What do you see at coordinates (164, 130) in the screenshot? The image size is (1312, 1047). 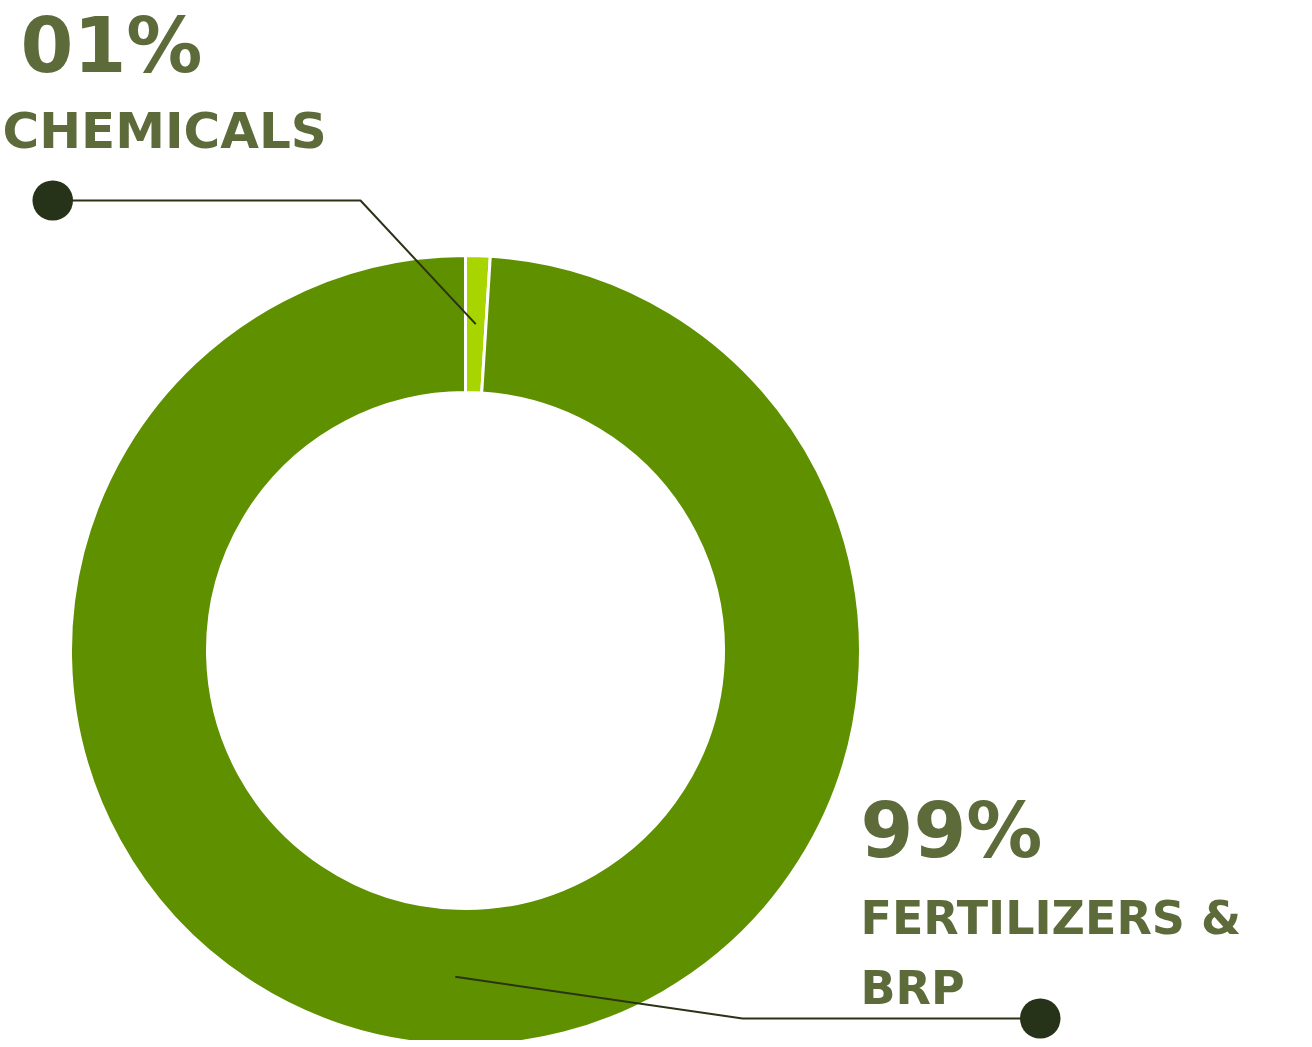 I see `slice-label: CHEMICALS` at bounding box center [164, 130].